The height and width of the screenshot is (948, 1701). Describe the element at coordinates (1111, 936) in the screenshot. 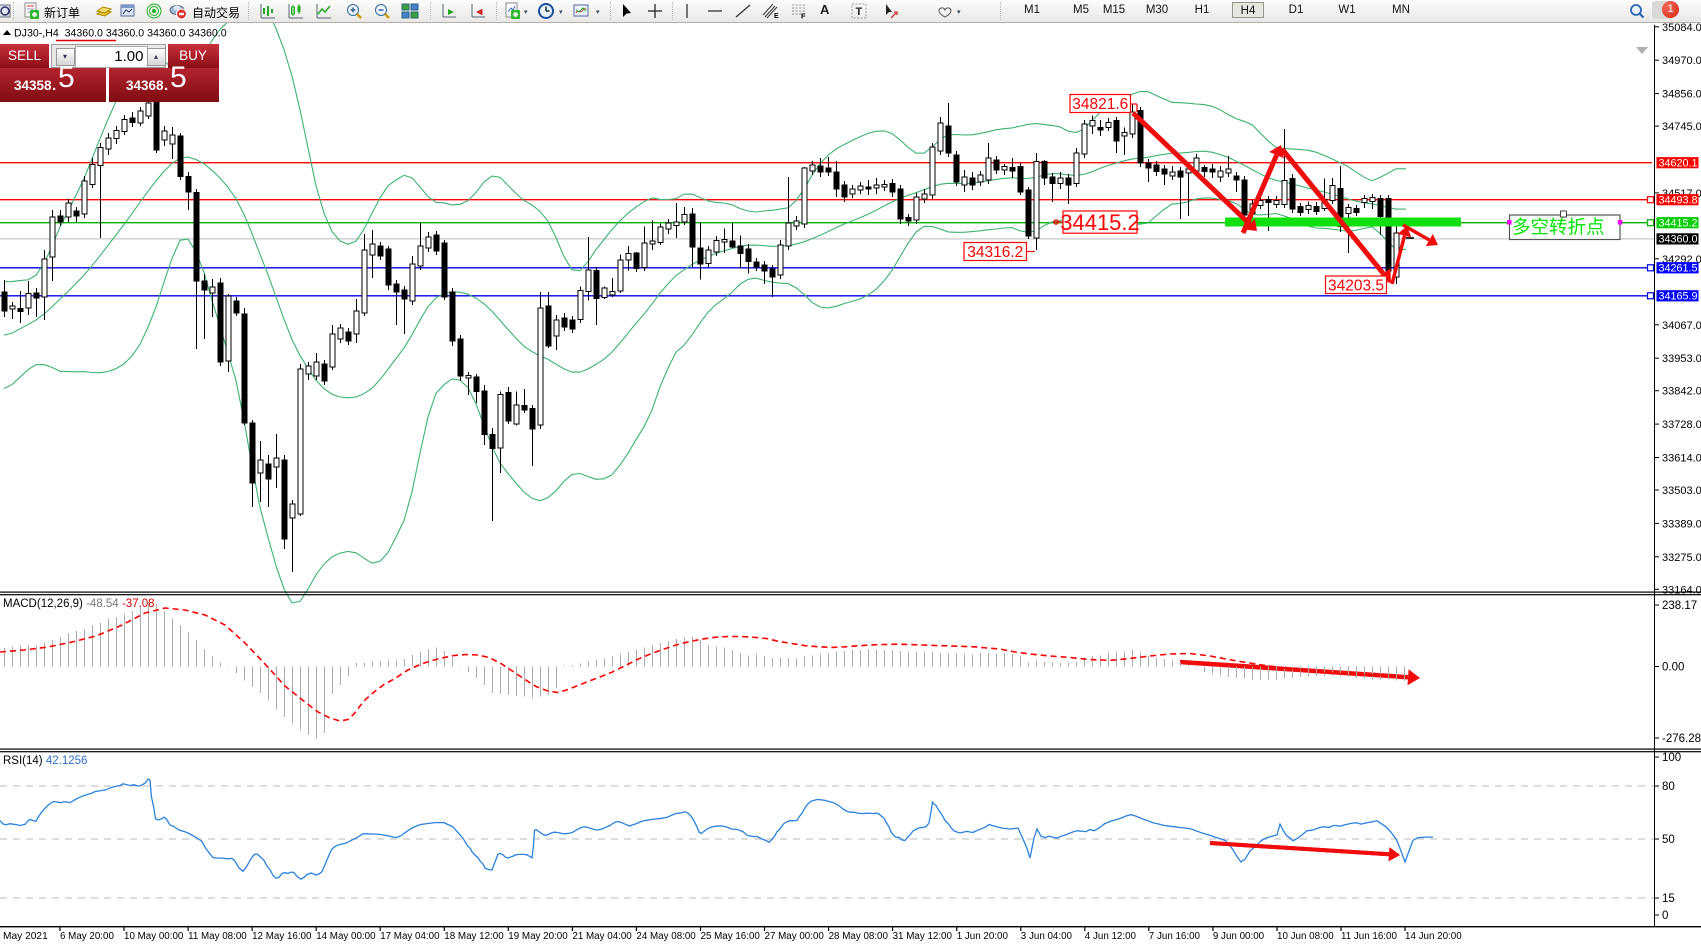

I see `svg-text: 4 Jun 12:00` at that location.